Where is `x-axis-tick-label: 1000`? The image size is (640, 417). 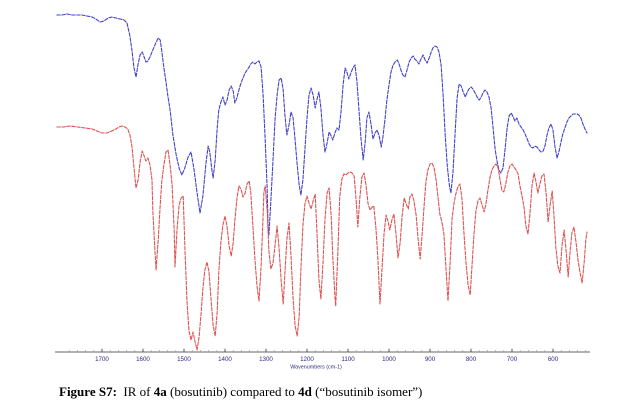
x-axis-tick-label: 1000 is located at coordinates (389, 359).